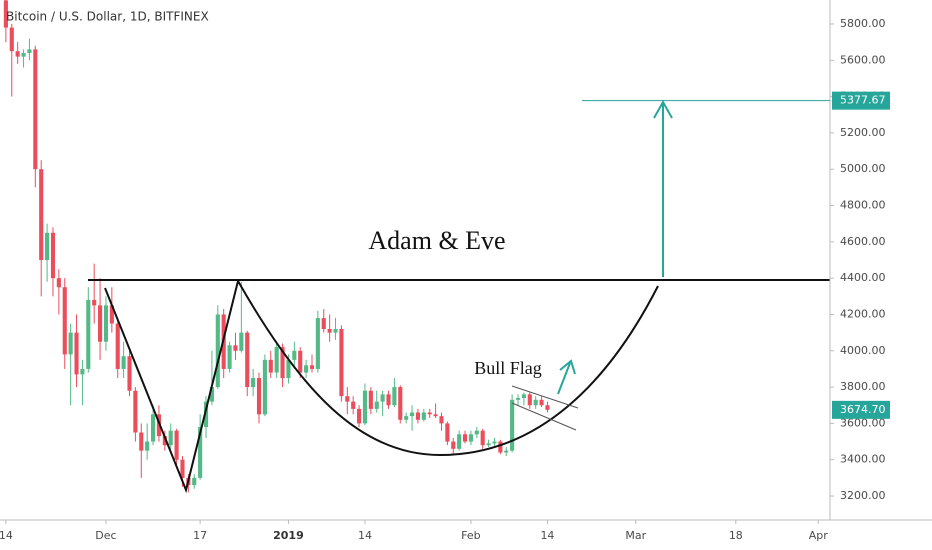 Image resolution: width=932 pixels, height=550 pixels. What do you see at coordinates (861, 100) in the screenshot?
I see `price-marker` at bounding box center [861, 100].